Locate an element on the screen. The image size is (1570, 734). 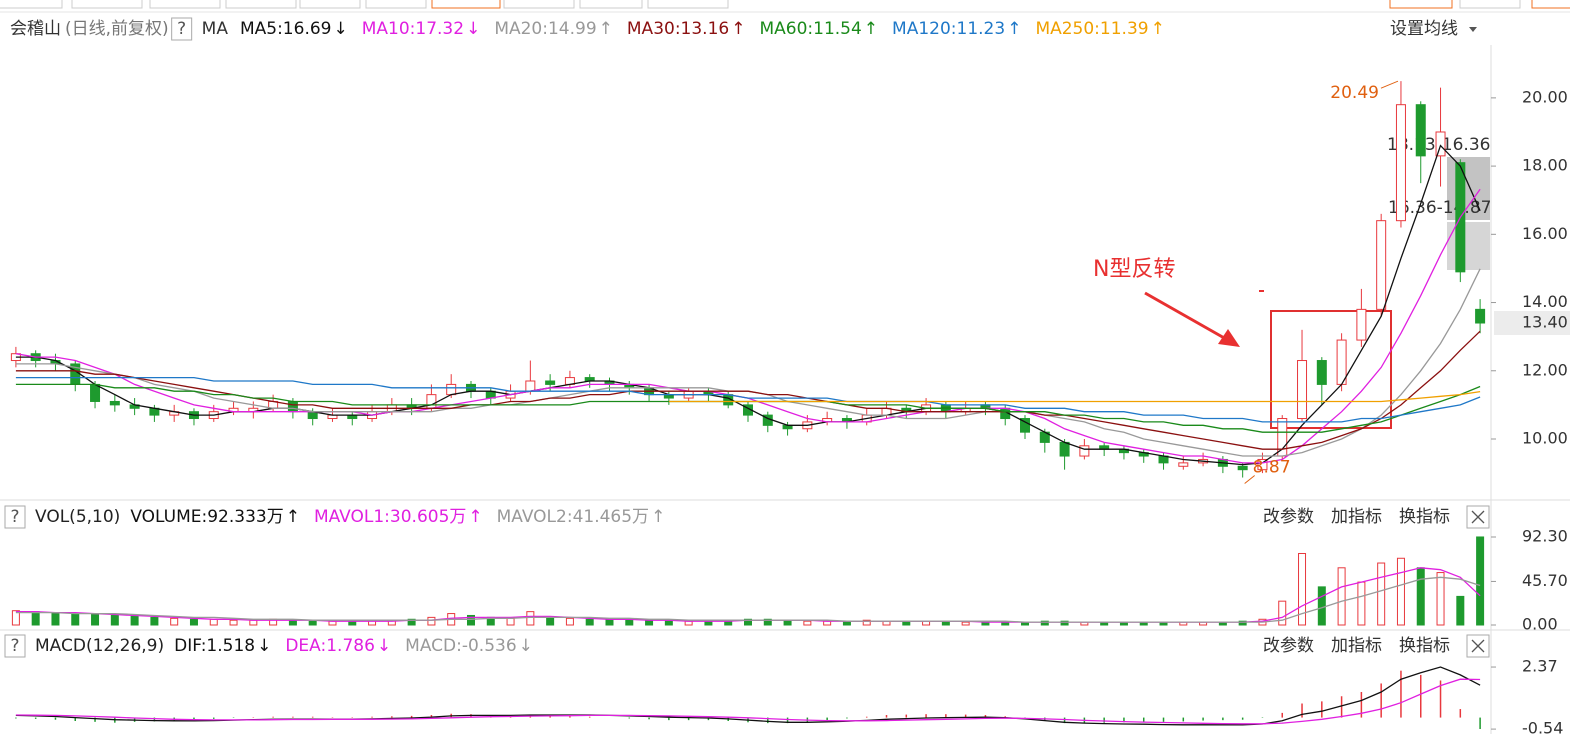
indicator-line is located at coordinates (1074, 396).